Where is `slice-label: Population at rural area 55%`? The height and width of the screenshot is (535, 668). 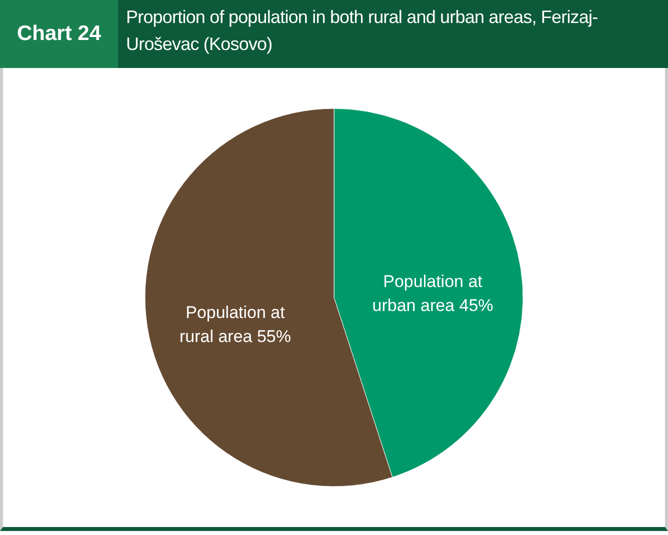 slice-label: Population at rural area 55% is located at coordinates (235, 324).